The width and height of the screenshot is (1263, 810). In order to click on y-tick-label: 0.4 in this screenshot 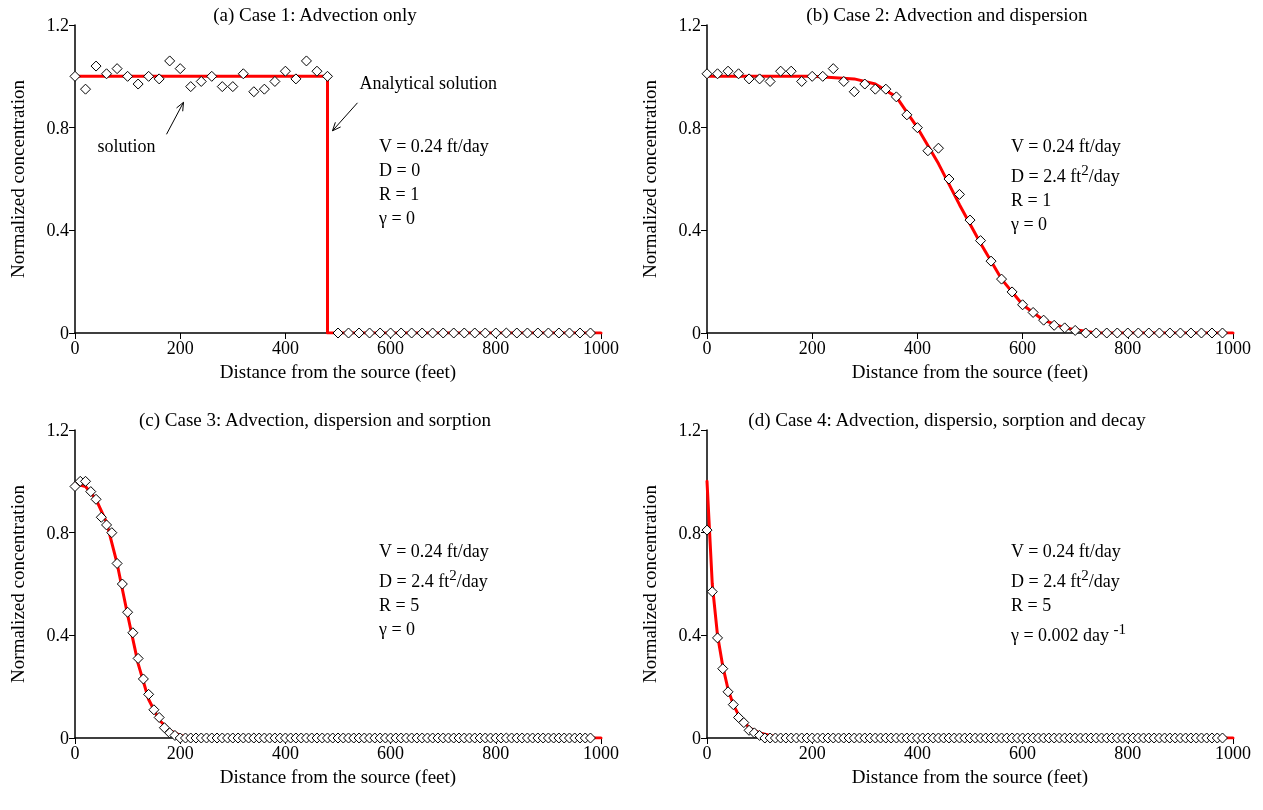, I will do `click(689, 230)`.